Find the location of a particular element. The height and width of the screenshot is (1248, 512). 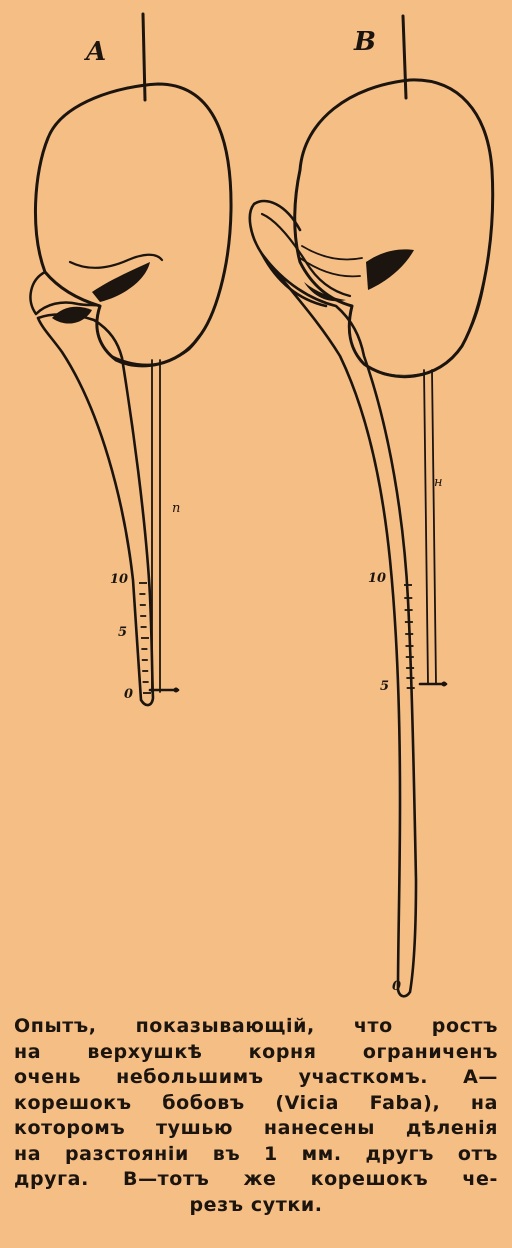

panel-a-scale-0: 0 is located at coordinates (128, 694).